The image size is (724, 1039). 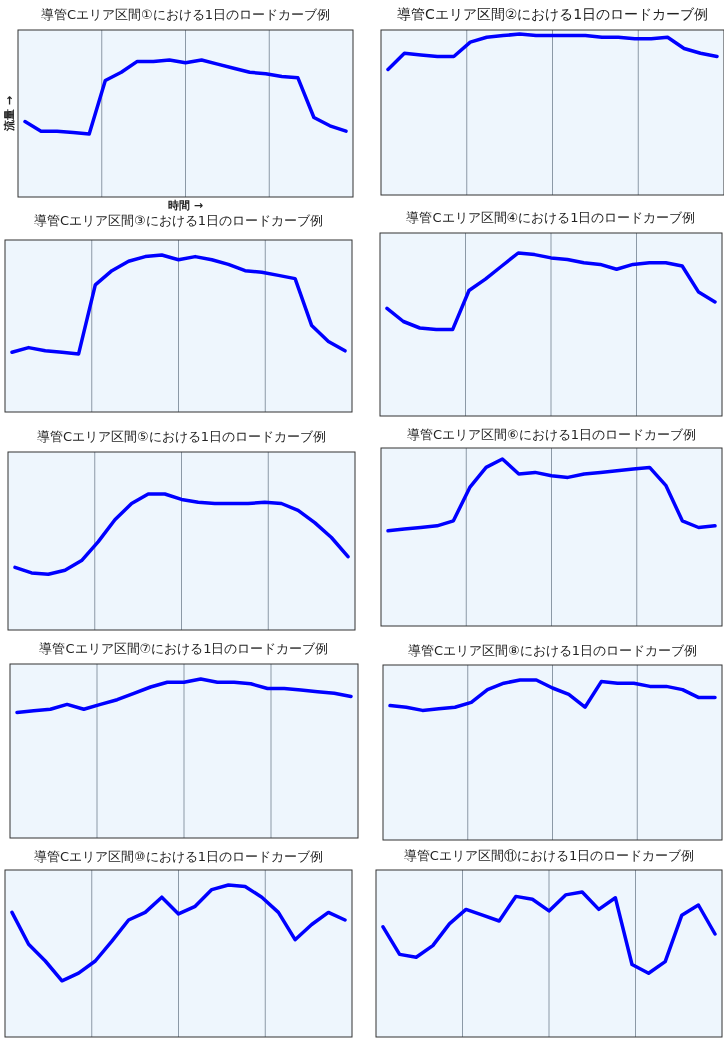 What do you see at coordinates (185, 205) in the screenshot?
I see `x-axis-title: 時間 →` at bounding box center [185, 205].